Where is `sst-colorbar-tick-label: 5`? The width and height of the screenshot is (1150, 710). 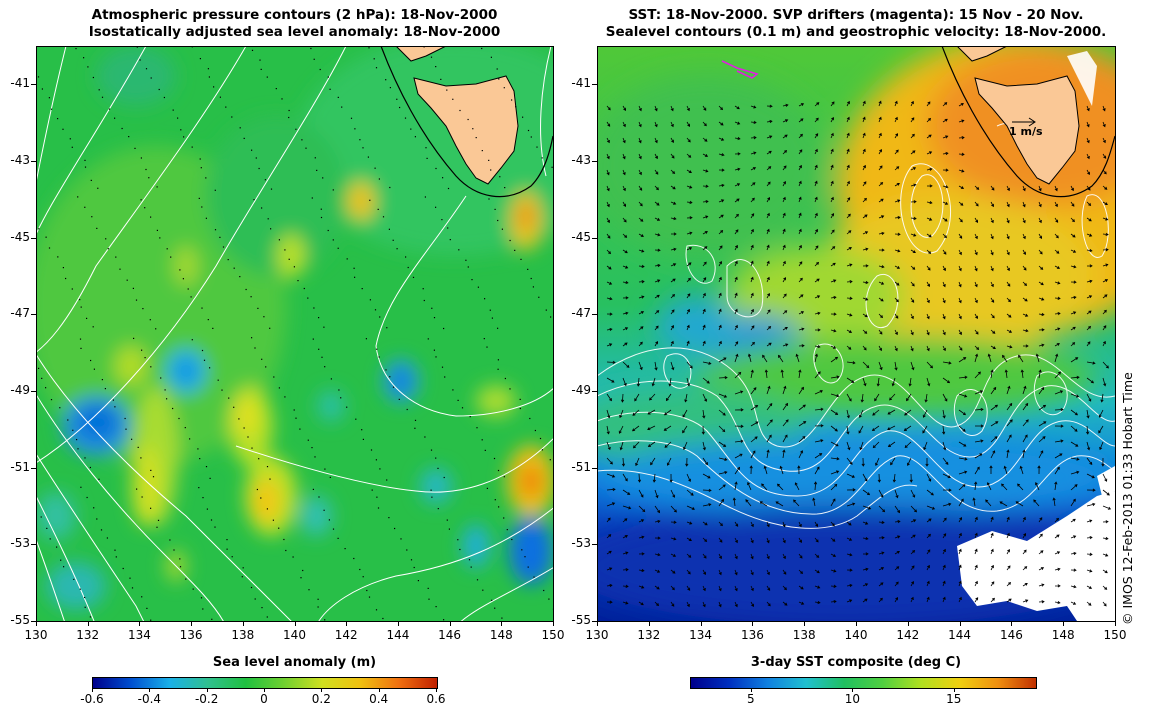
sst-colorbar-tick-label: 5 is located at coordinates (751, 699).